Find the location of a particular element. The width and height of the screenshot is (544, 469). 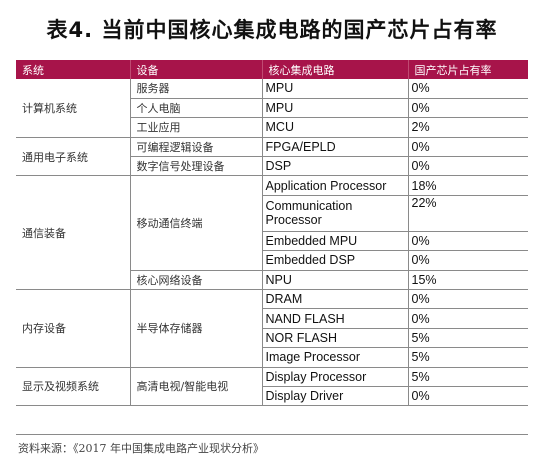

table-row: NAND FLASH 0% is located at coordinates (272, 318).